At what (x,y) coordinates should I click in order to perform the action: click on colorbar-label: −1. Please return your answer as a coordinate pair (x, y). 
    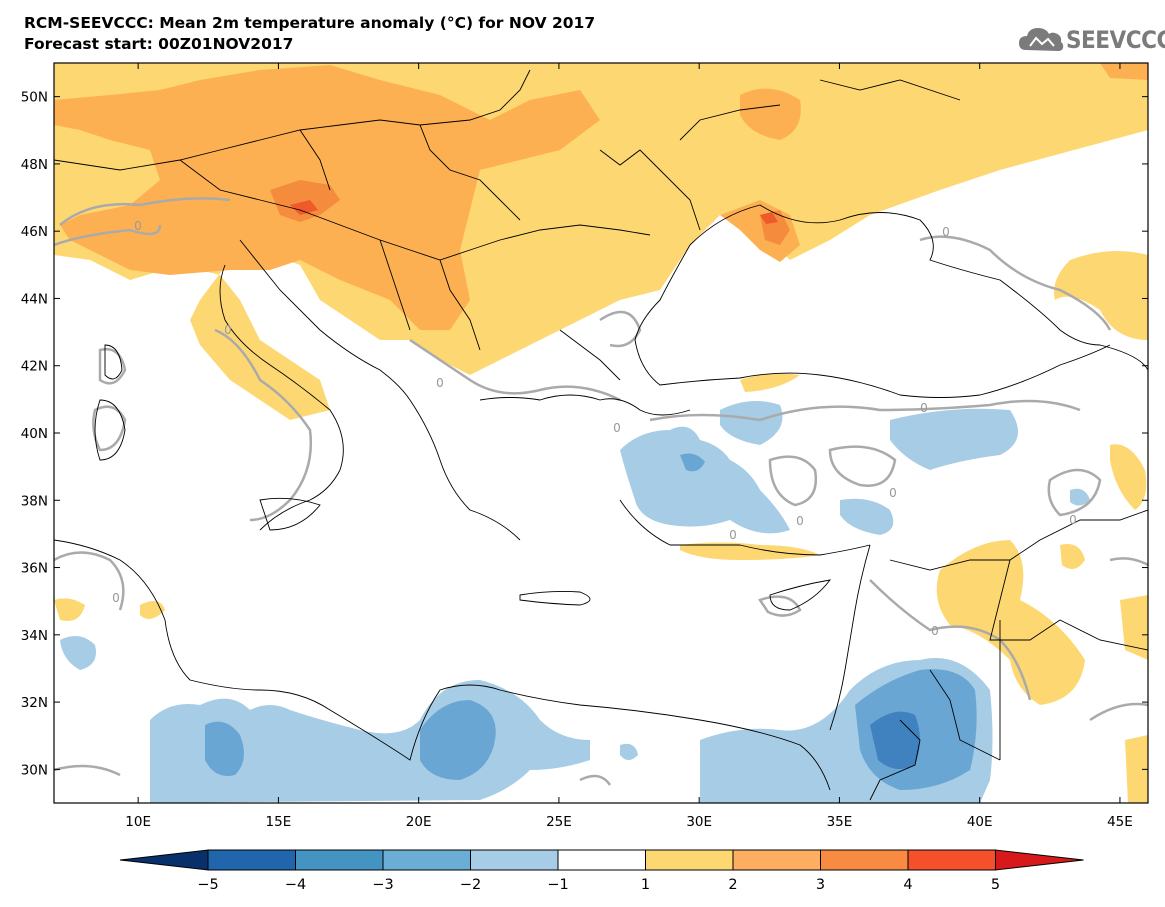
    Looking at the image, I should click on (557, 885).